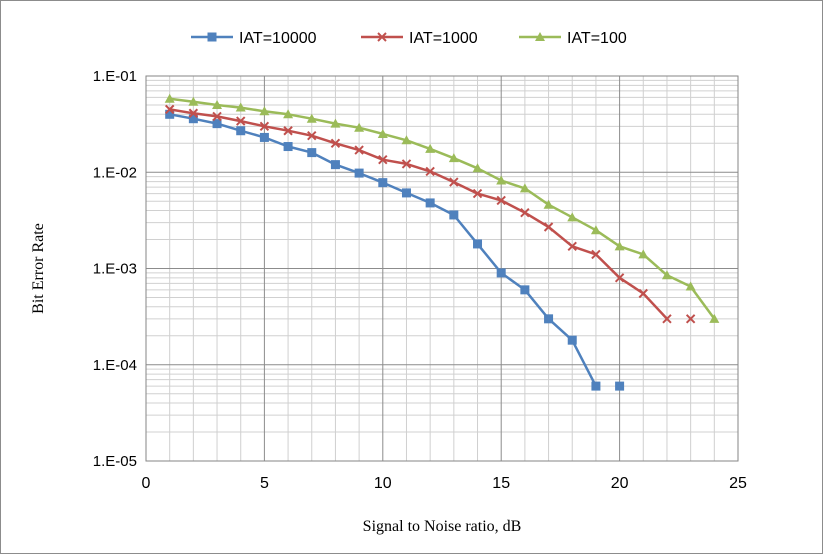  Describe the element at coordinates (146, 483) in the screenshot. I see `x-tick-label: 0` at that location.